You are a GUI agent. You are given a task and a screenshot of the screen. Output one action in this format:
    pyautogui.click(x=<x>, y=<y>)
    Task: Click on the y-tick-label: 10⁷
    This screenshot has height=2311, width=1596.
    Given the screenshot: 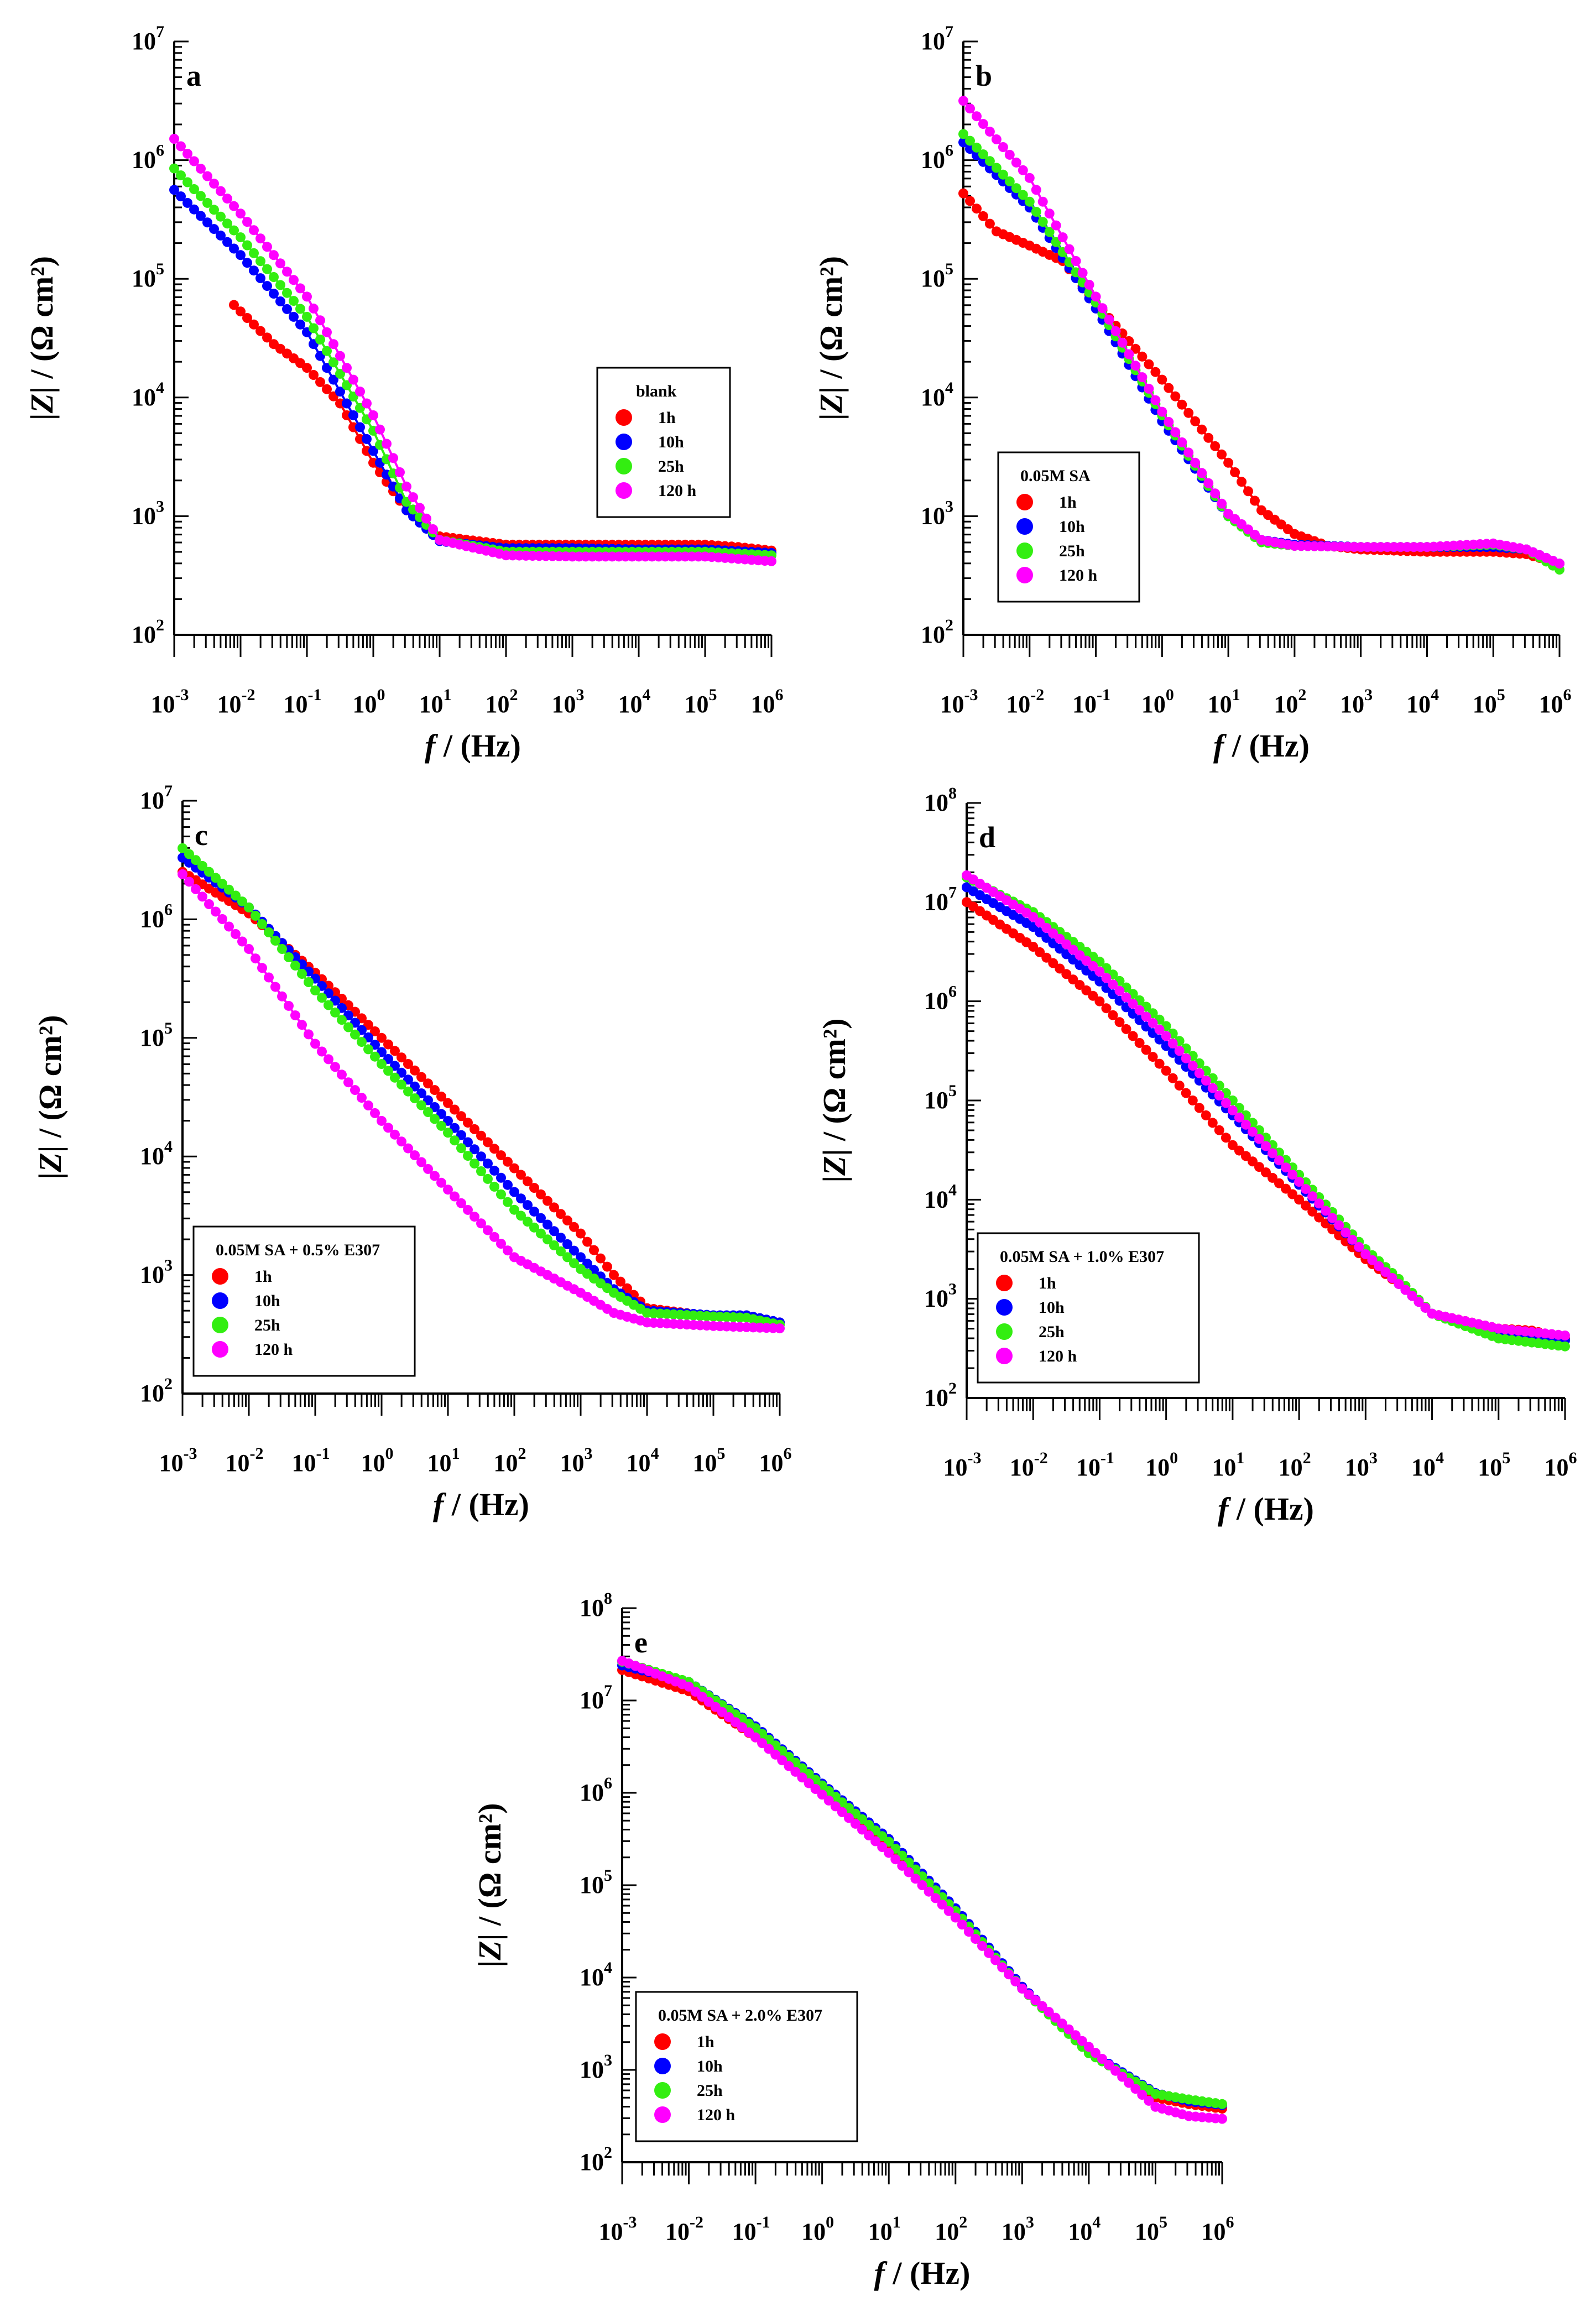 What is the action you would take?
    pyautogui.click(x=148, y=39)
    